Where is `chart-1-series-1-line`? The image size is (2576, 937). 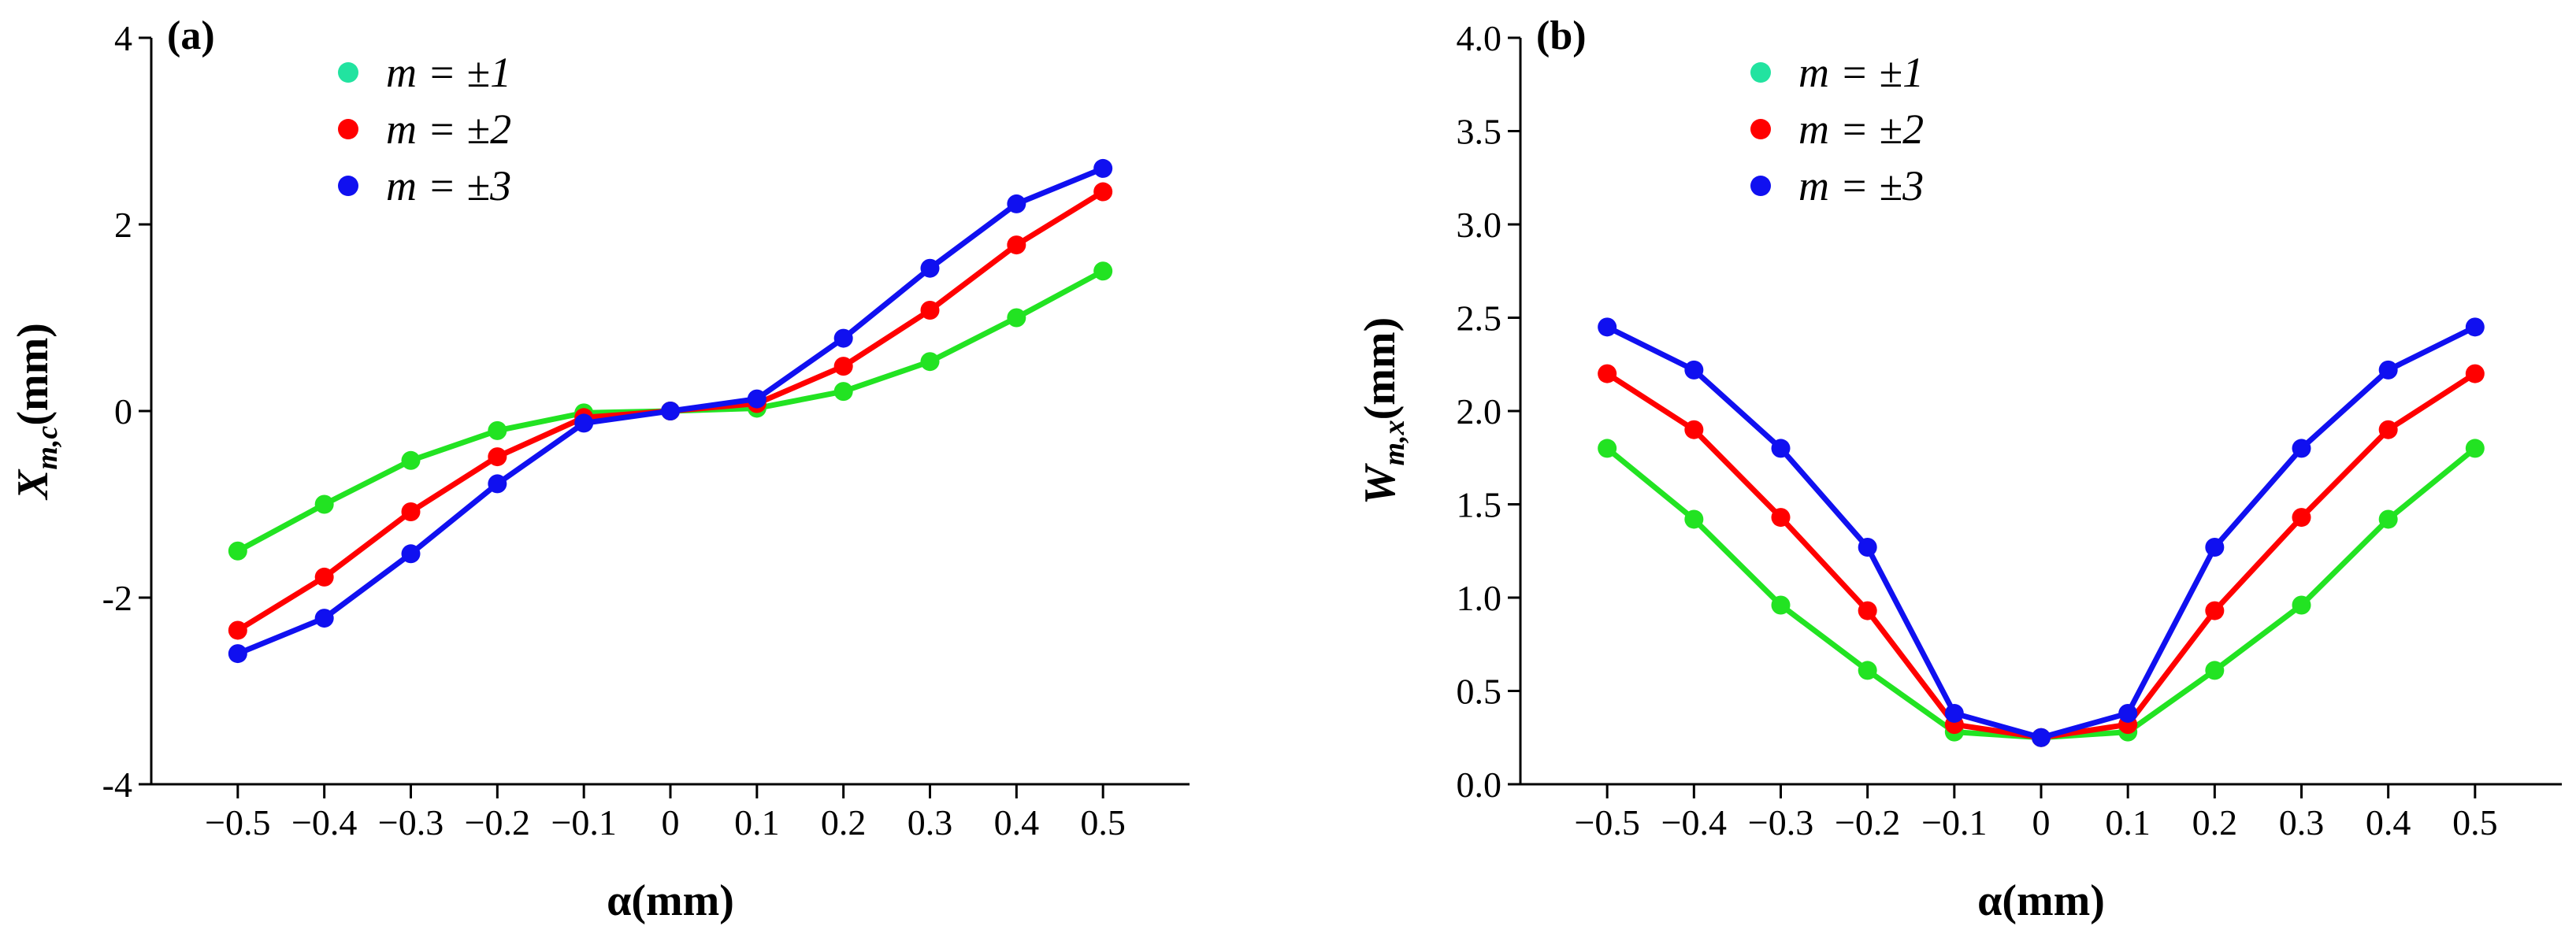
chart-1-series-1-line is located at coordinates (2041, 556).